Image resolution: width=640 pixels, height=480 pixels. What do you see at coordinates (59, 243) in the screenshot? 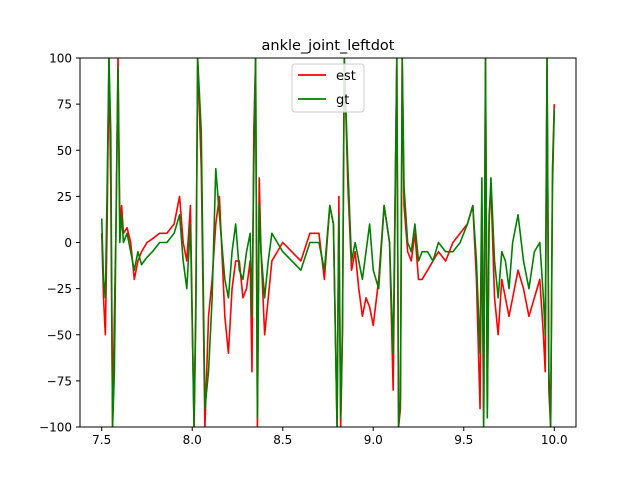
I see `y-axis: −100 −75 −50 −25 0 25 50 75 100` at bounding box center [59, 243].